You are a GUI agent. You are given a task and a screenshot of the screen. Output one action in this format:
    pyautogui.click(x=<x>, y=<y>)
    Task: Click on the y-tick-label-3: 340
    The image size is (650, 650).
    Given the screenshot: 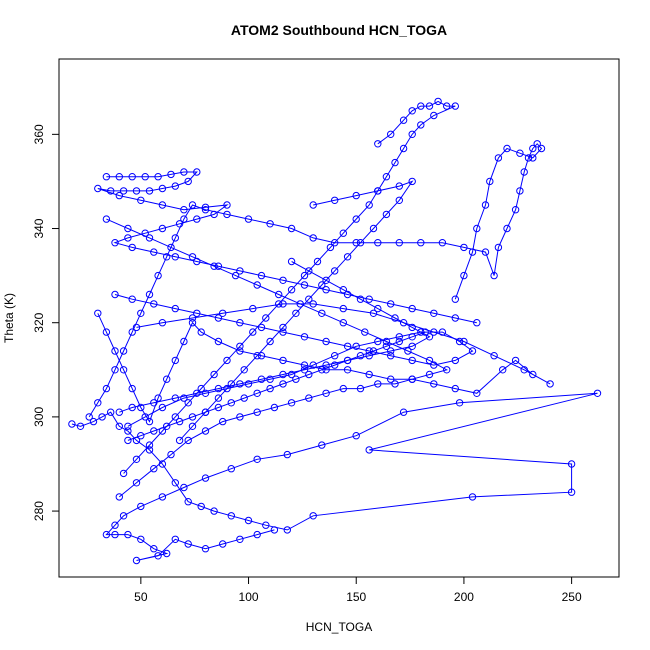 What is the action you would take?
    pyautogui.click(x=39, y=228)
    